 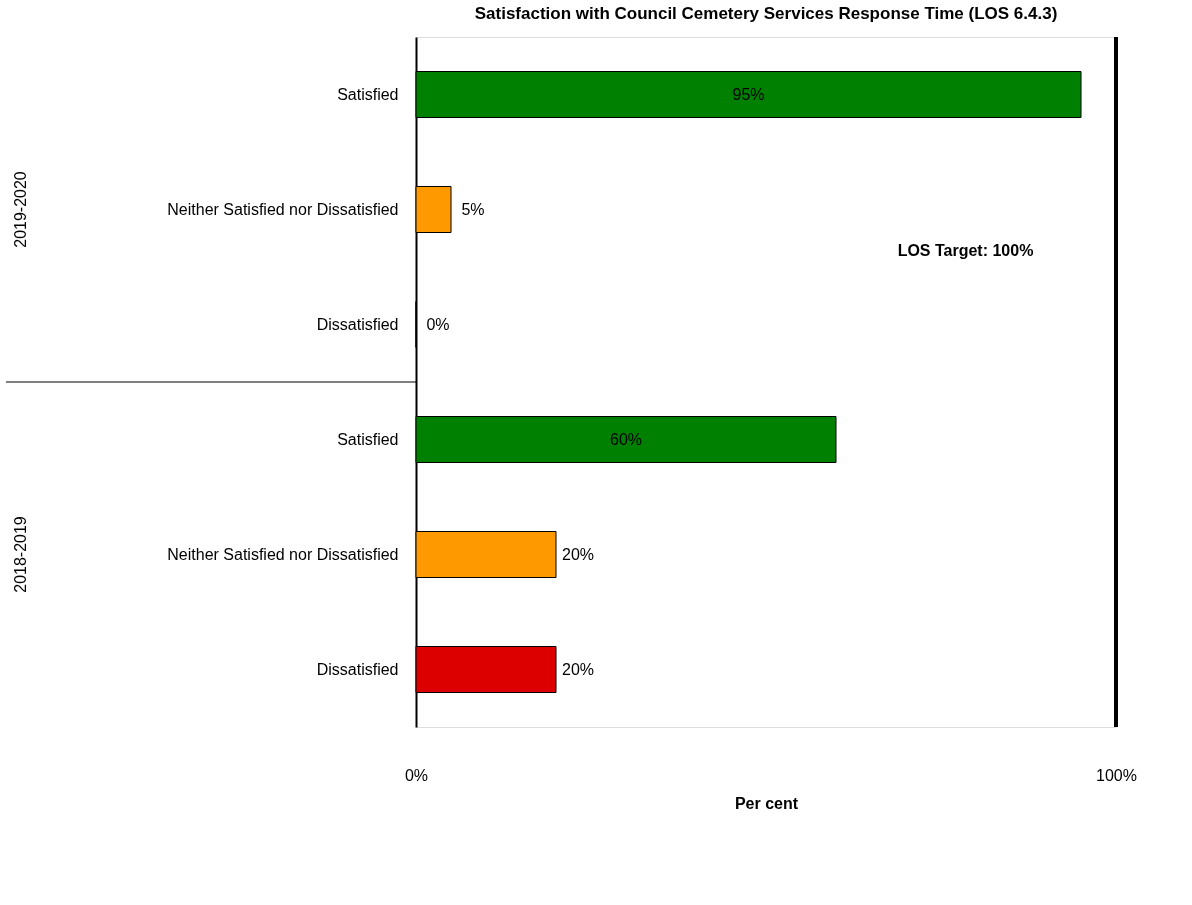 I want to click on x-tick-label: 100%, so click(x=1116, y=775).